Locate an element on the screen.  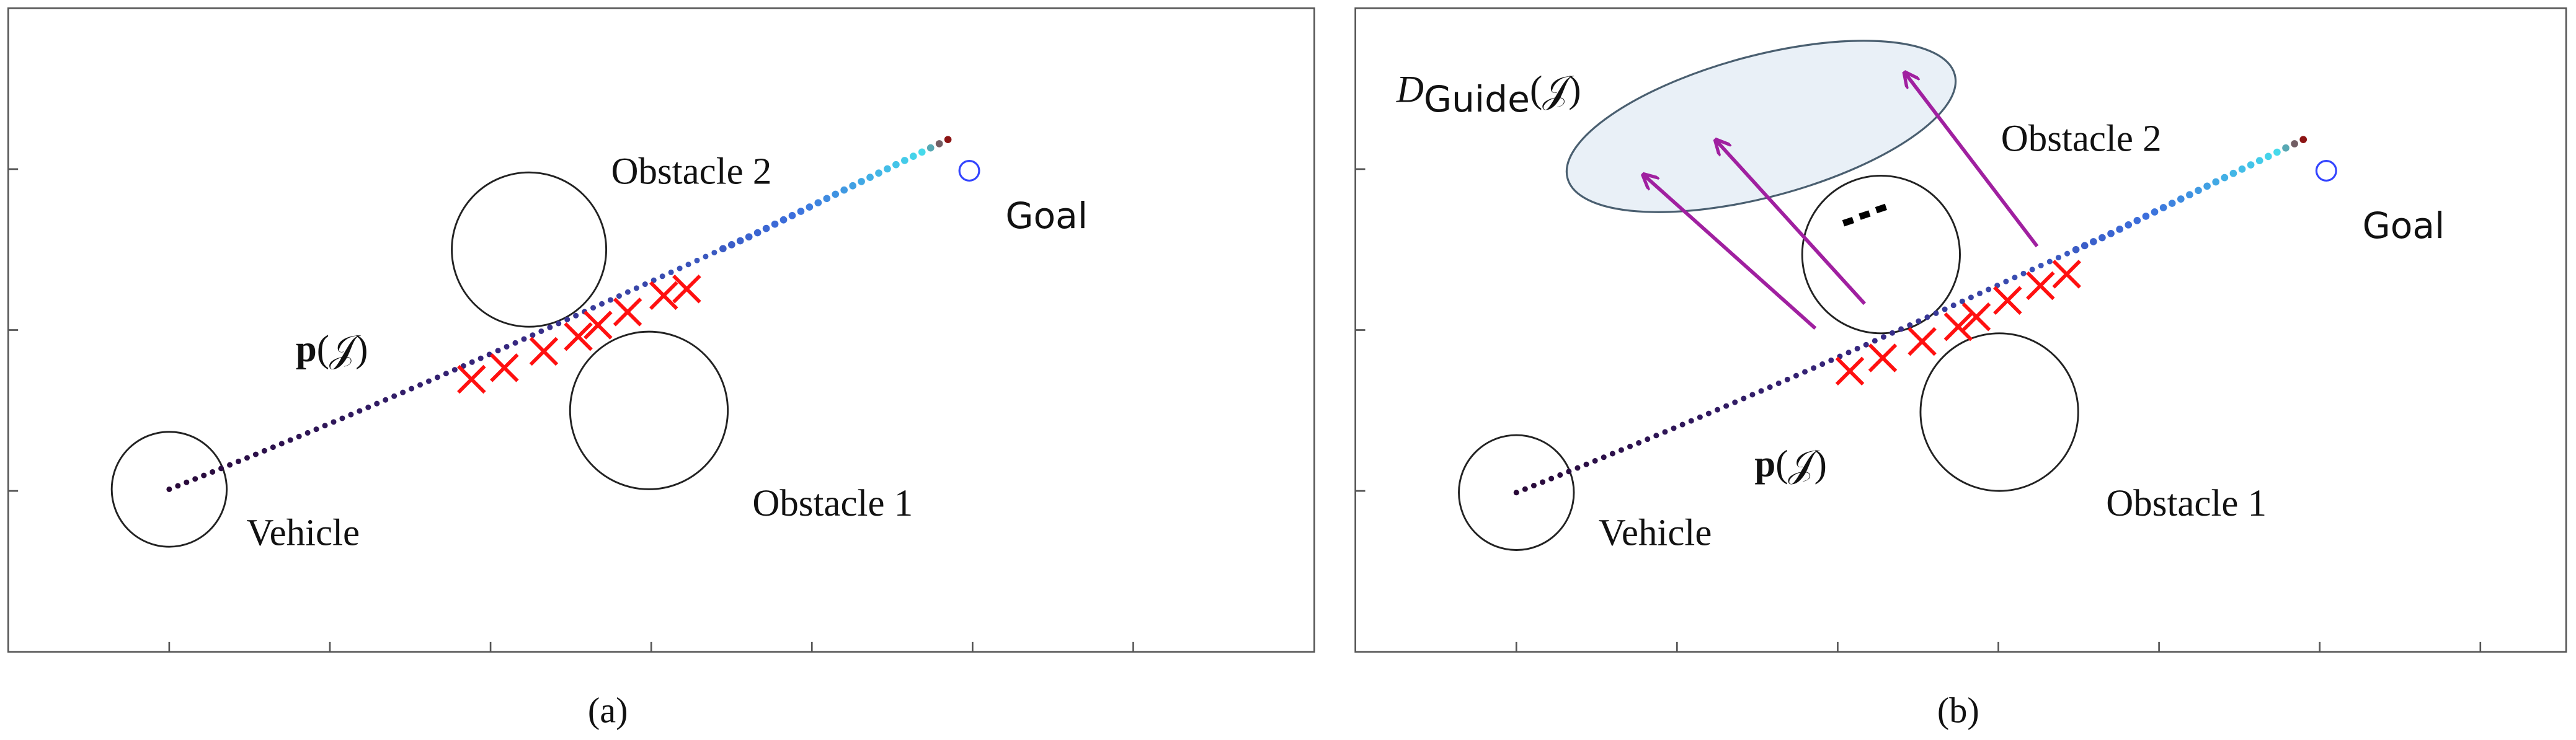
guide-subscript: Guide is located at coordinates (1477, 99).